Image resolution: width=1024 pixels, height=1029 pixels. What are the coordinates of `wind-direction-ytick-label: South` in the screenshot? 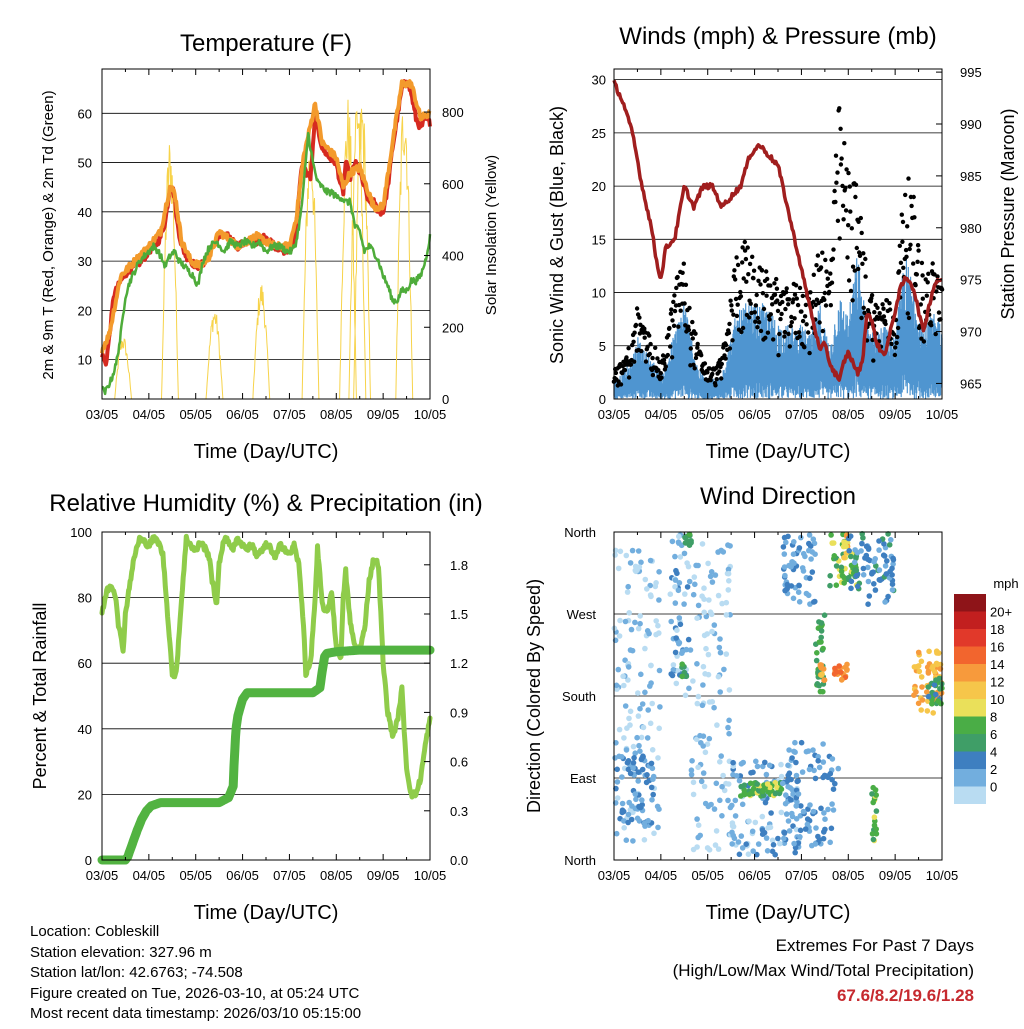 It's located at (579, 696).